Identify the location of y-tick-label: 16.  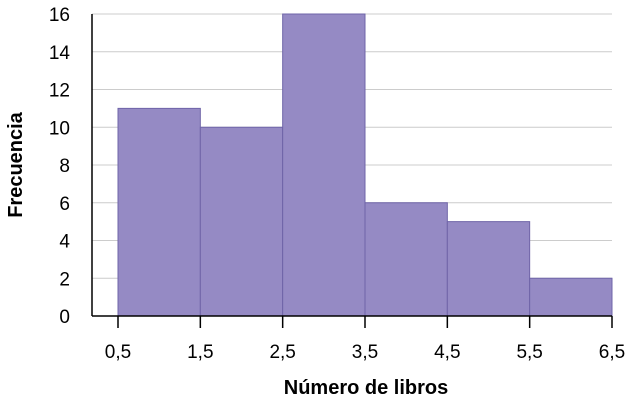
(59, 15).